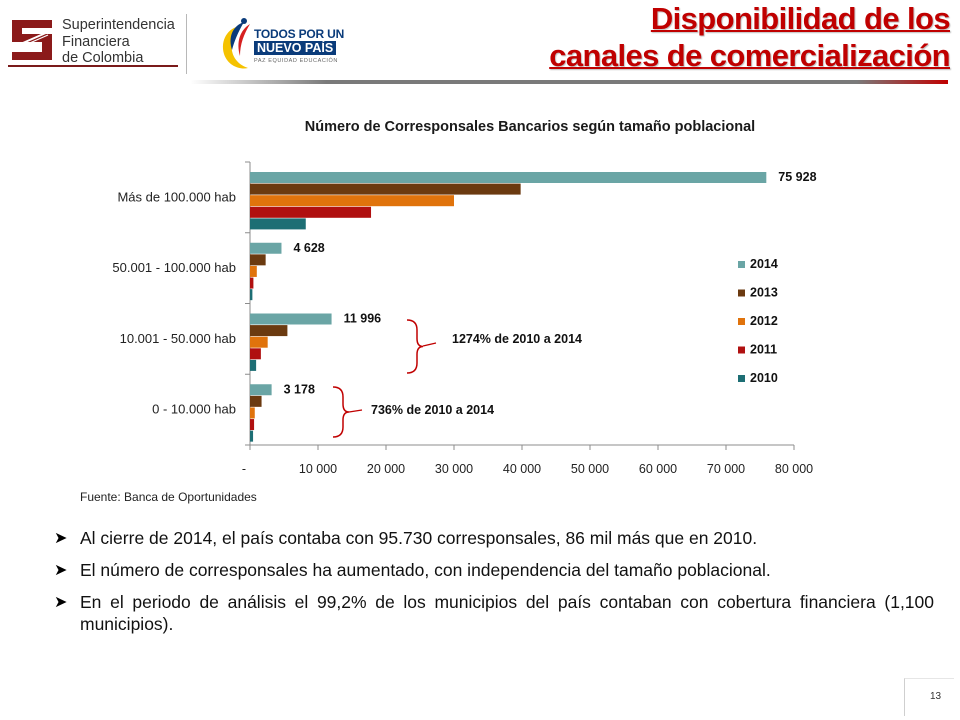  What do you see at coordinates (174, 267) in the screenshot?
I see `category-label: 50.001 - 100.000 hab` at bounding box center [174, 267].